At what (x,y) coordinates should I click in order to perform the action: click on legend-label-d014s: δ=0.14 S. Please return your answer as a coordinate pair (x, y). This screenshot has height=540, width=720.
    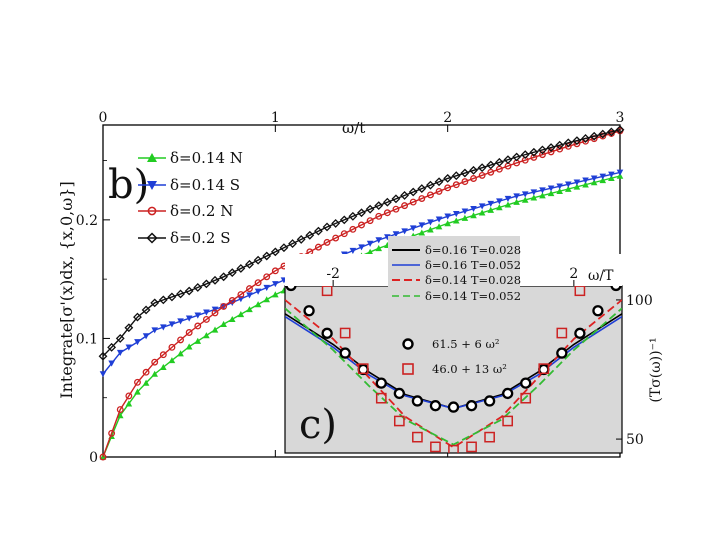
    Looking at the image, I should click on (205, 185).